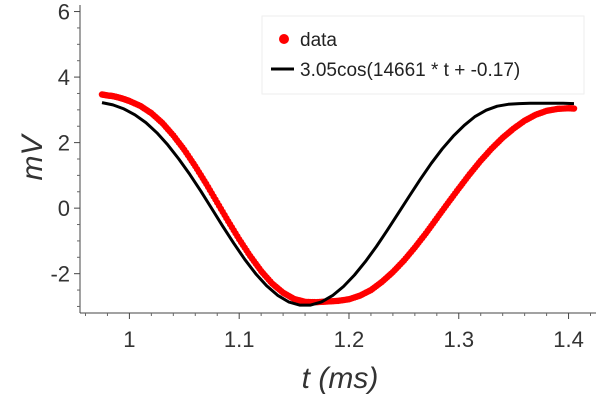  I want to click on y-tick-label: 4, so click(64, 77).